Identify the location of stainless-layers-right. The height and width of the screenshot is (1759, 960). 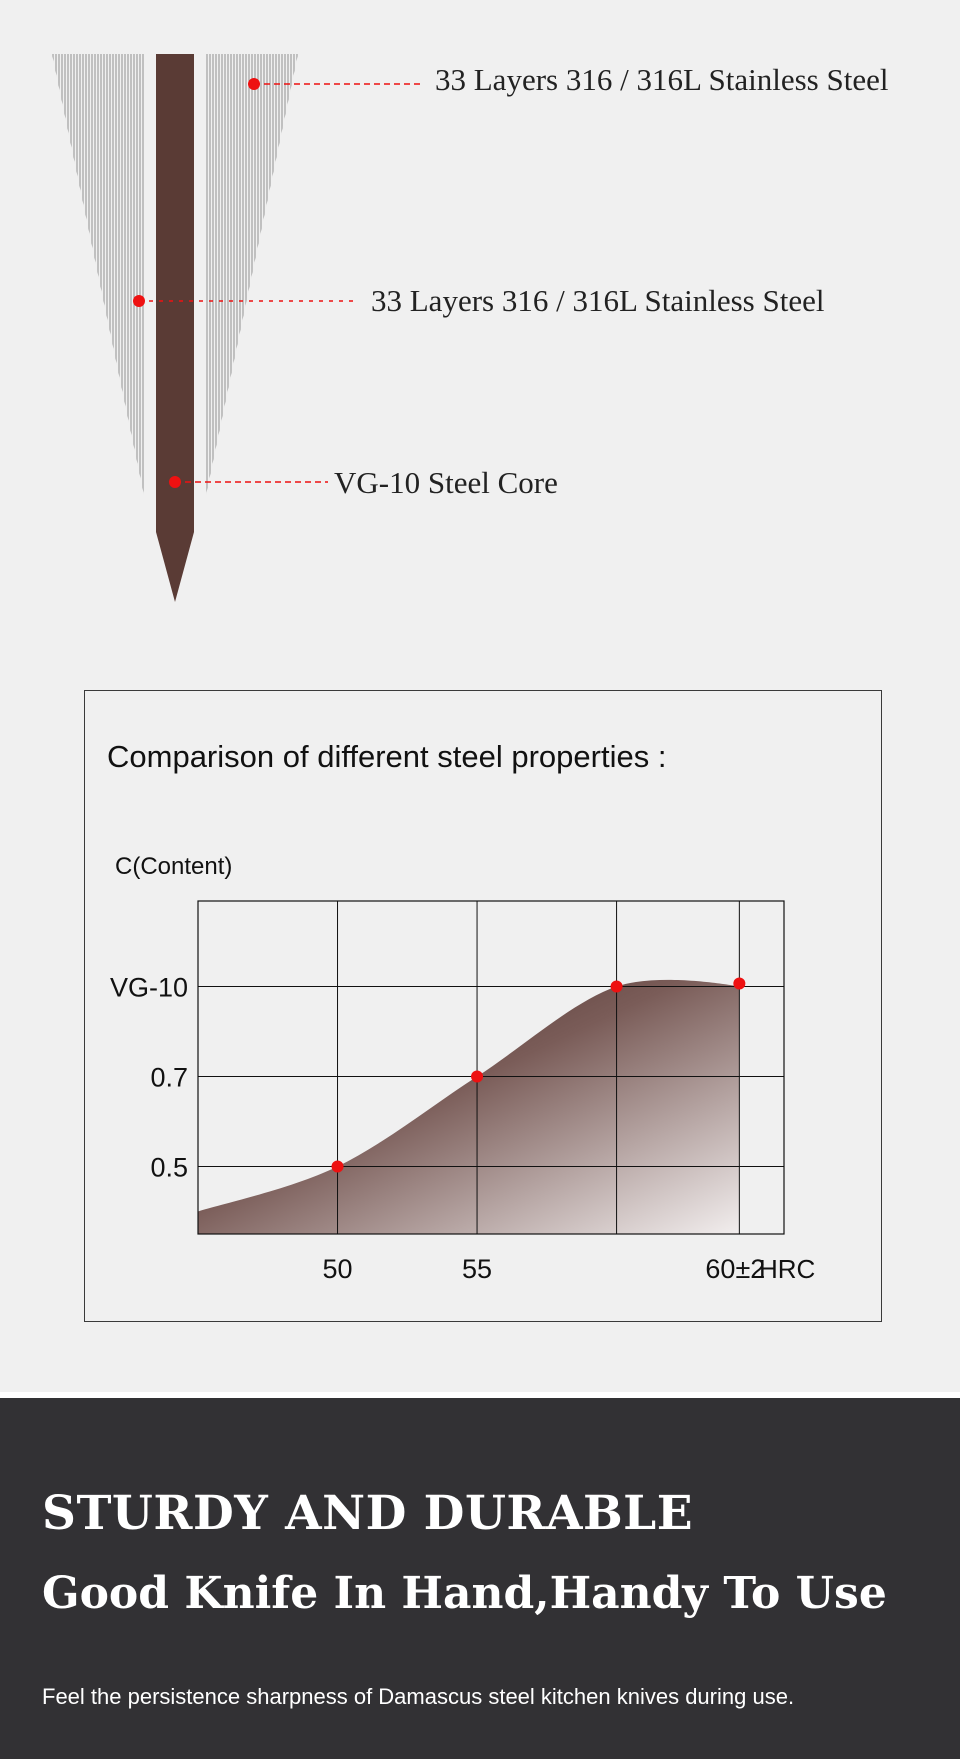
(252, 274).